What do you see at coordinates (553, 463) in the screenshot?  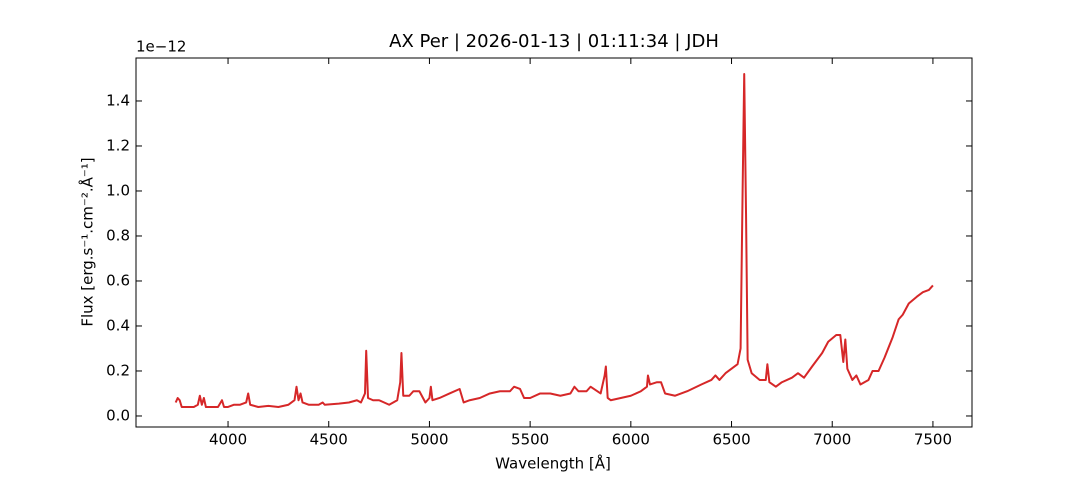 I see `x-axis-label: Wavelength [Å]` at bounding box center [553, 463].